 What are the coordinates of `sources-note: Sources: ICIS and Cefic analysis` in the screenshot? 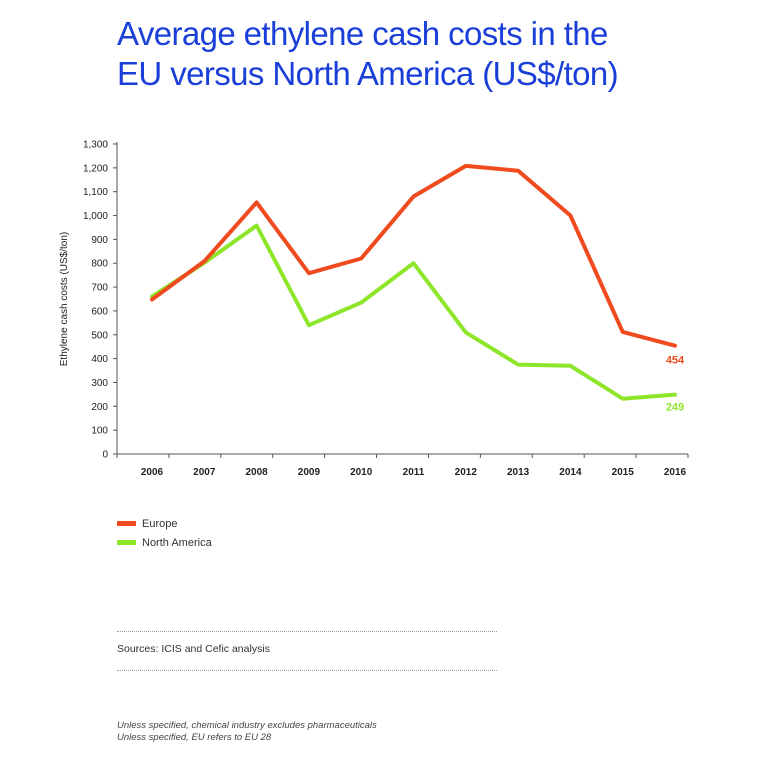 It's located at (193, 649).